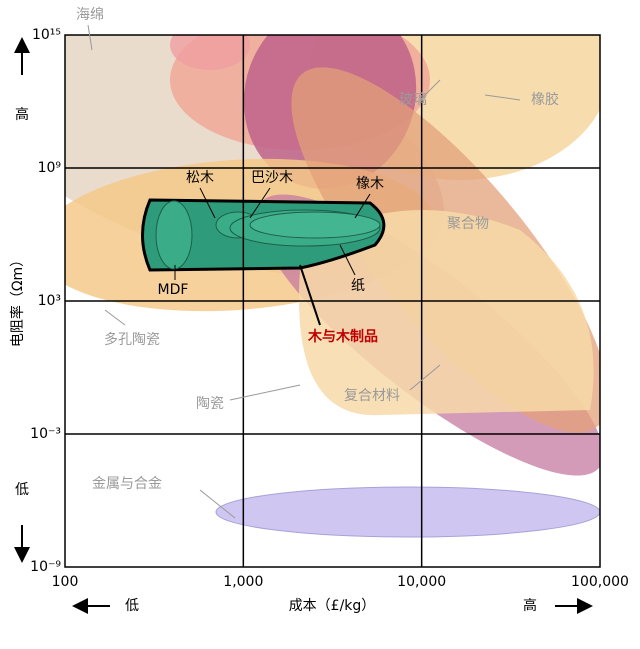 This screenshot has width=640, height=649. What do you see at coordinates (45, 434) in the screenshot?
I see `y-tick-label: 10⁻³` at bounding box center [45, 434].